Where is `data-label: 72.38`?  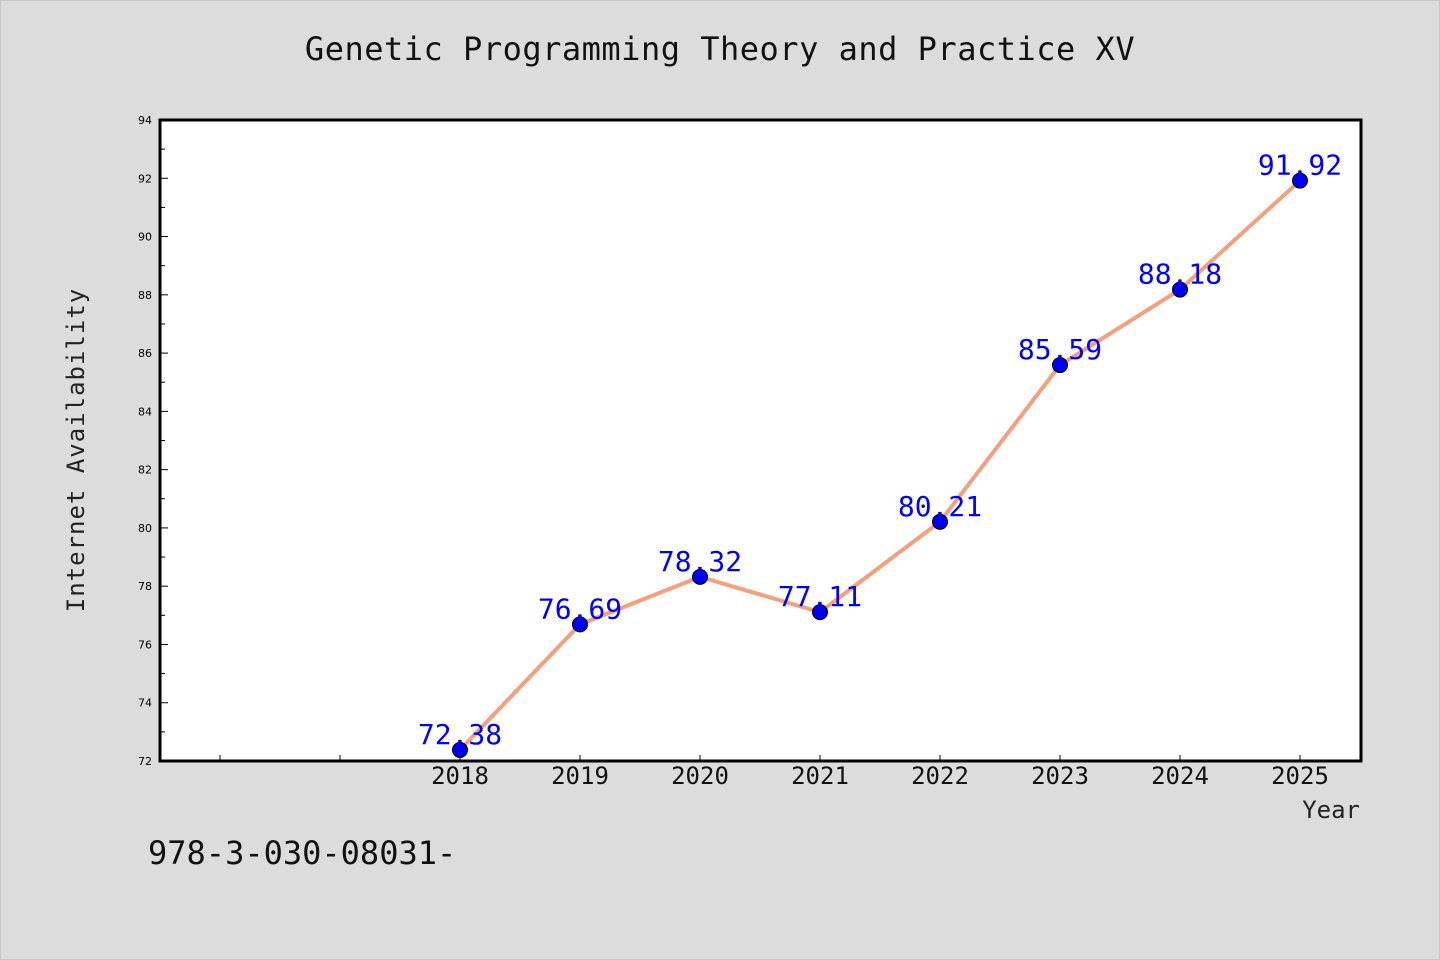 data-label: 72.38 is located at coordinates (460, 734).